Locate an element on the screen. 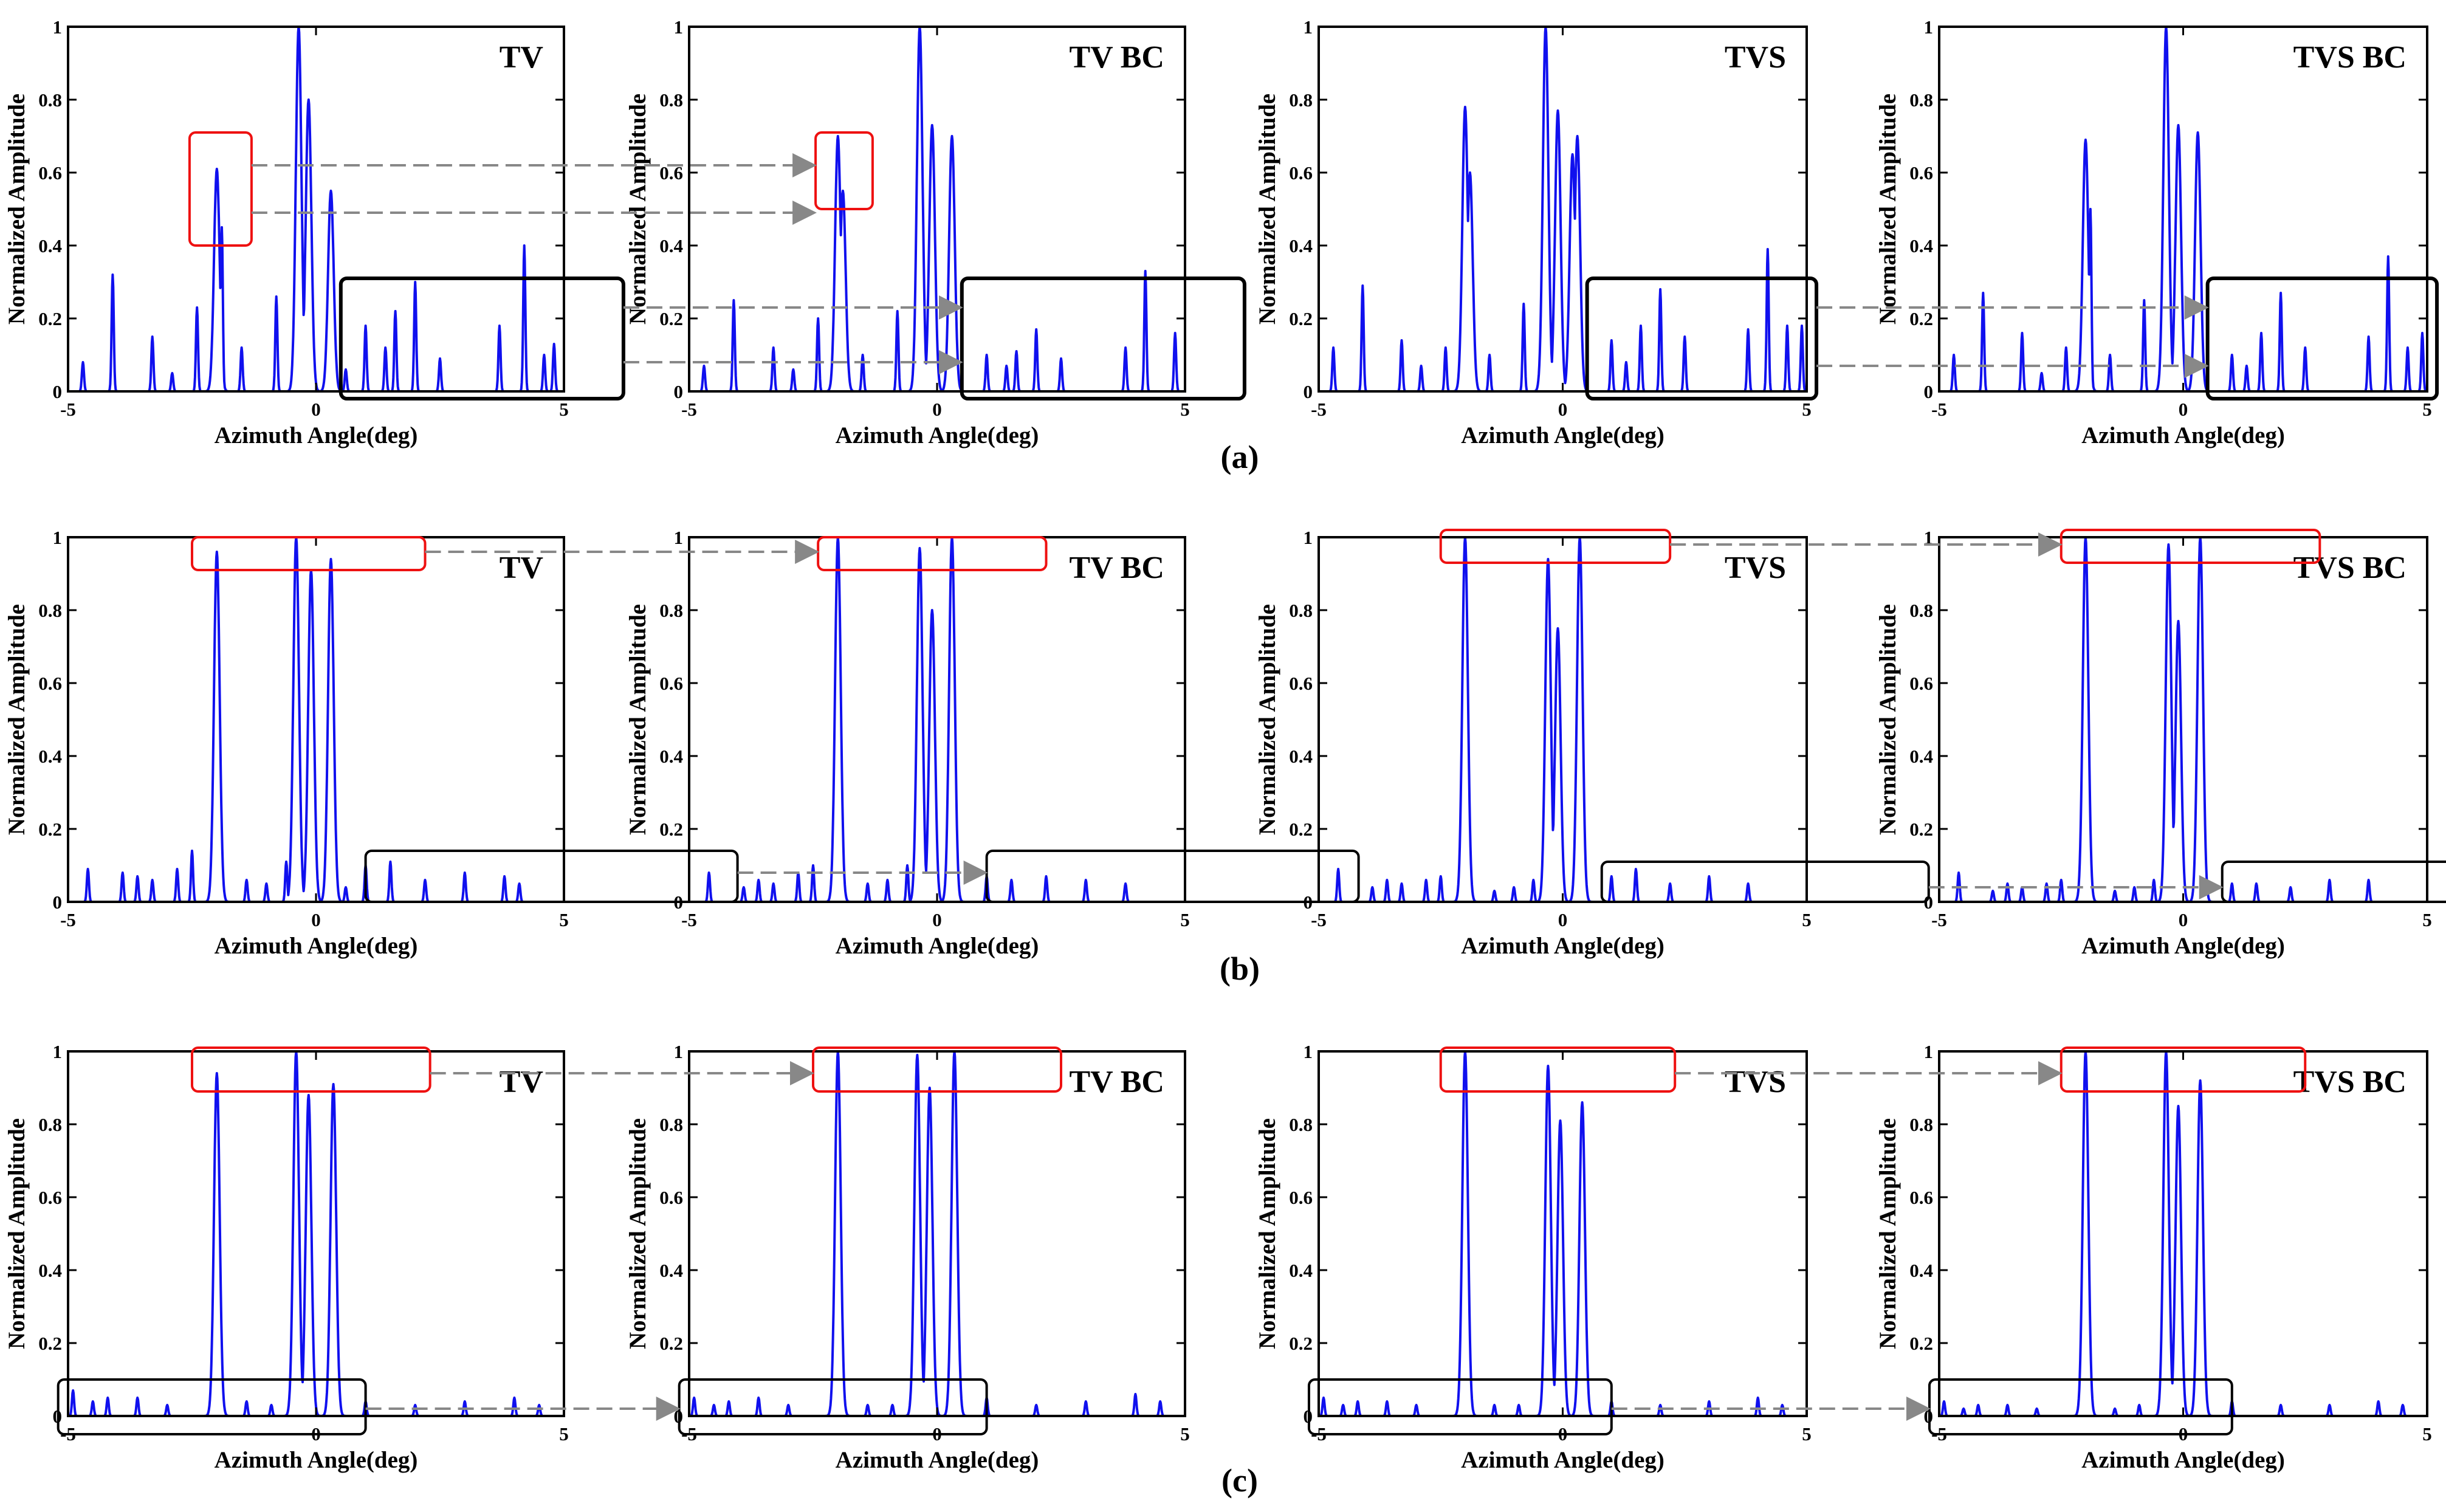 This screenshot has width=2446, height=1512. axes-frame is located at coordinates (316, 210).